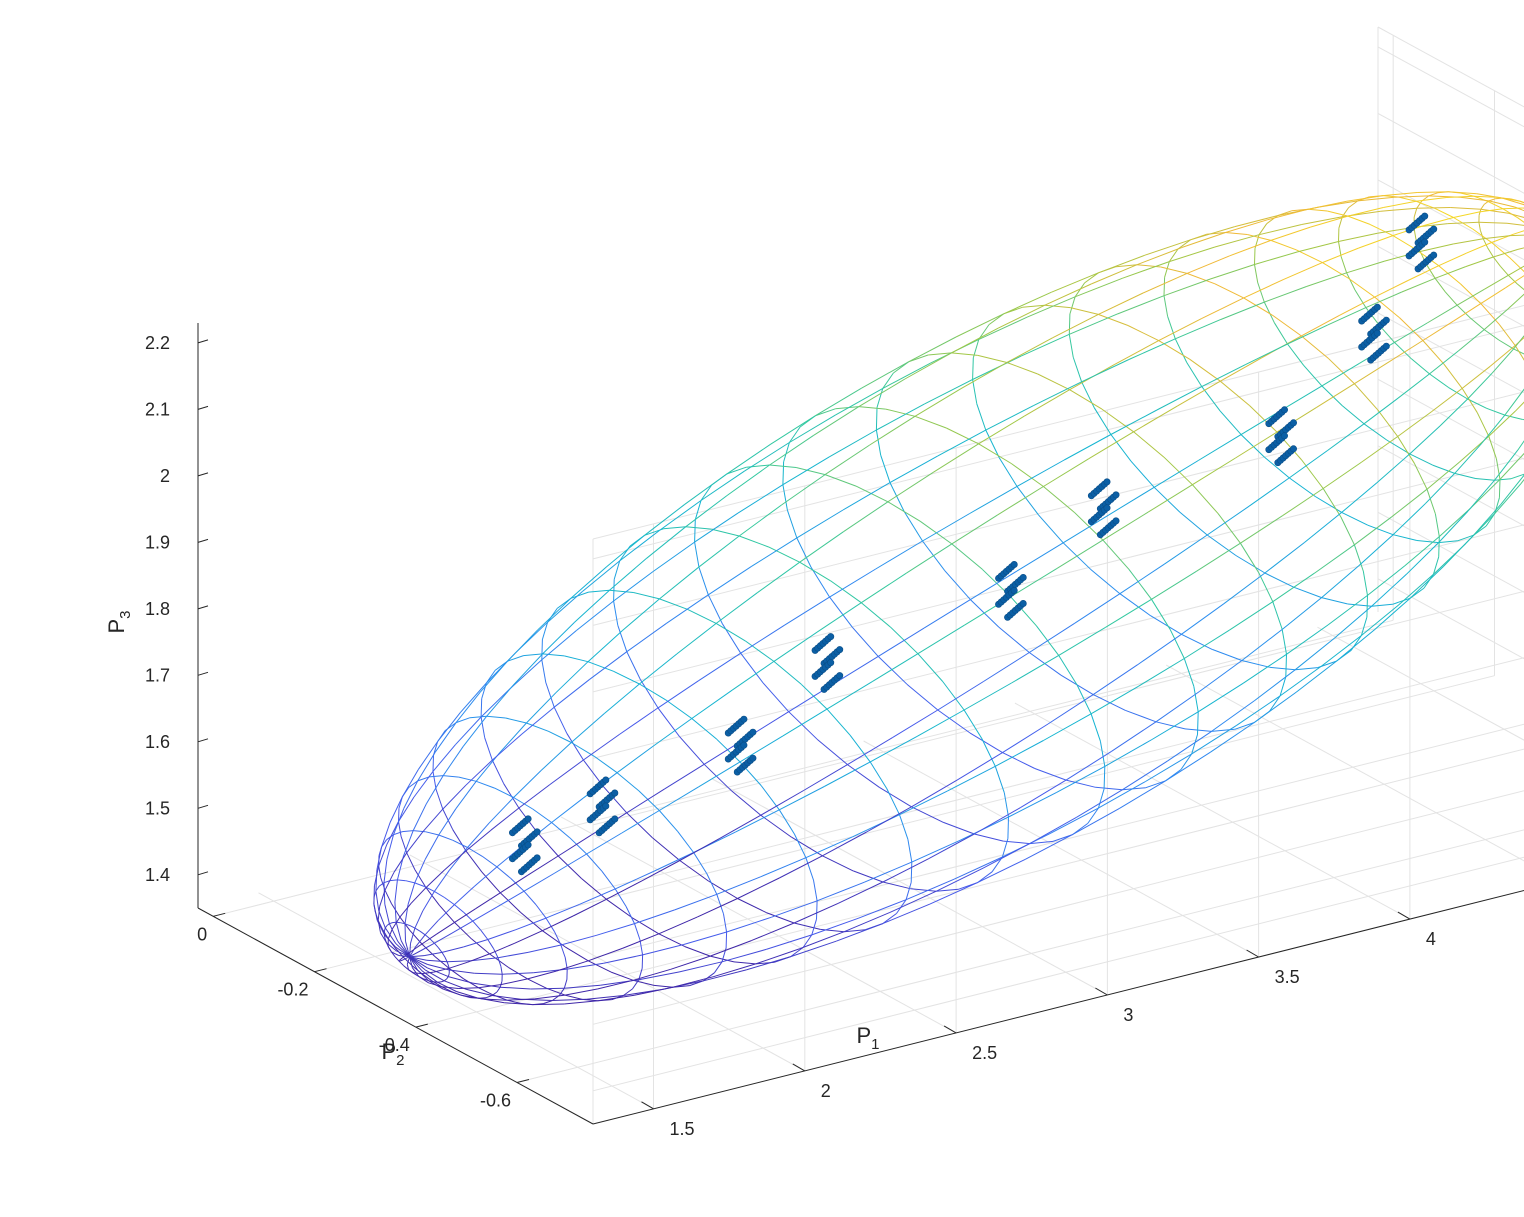 Image resolution: width=1524 pixels, height=1217 pixels. I want to click on grid-line-z-sidewall, so click(1451, 421).